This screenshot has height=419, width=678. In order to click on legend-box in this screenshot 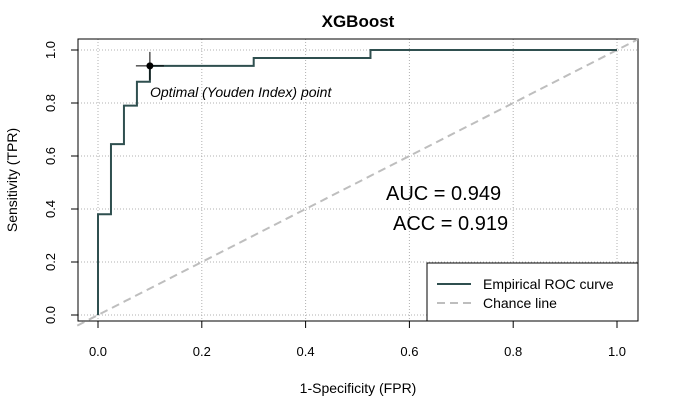, I will do `click(532, 292)`.